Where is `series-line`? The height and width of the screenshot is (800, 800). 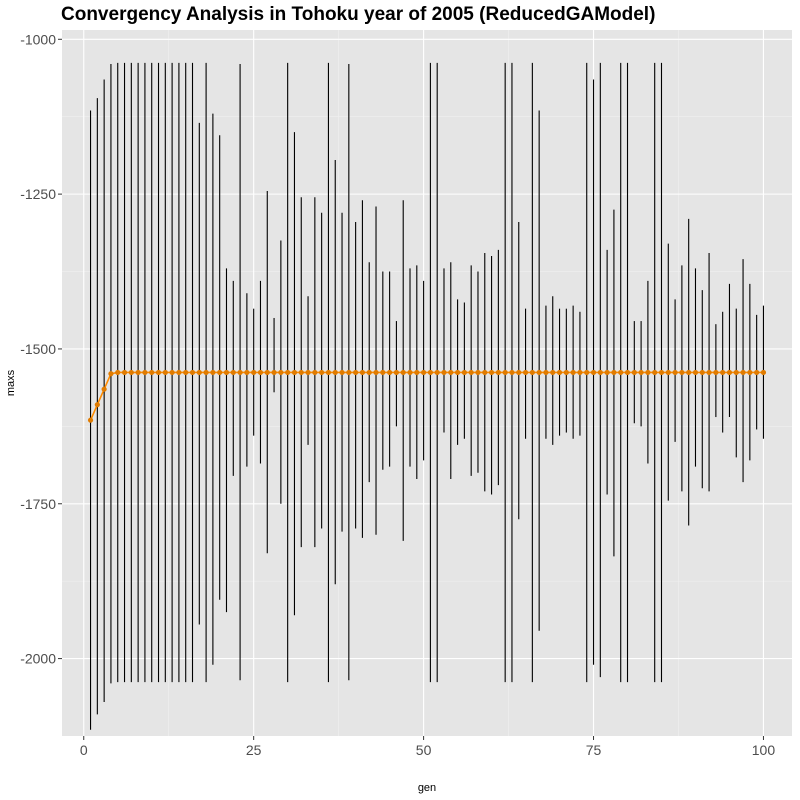 series-line is located at coordinates (426, 396).